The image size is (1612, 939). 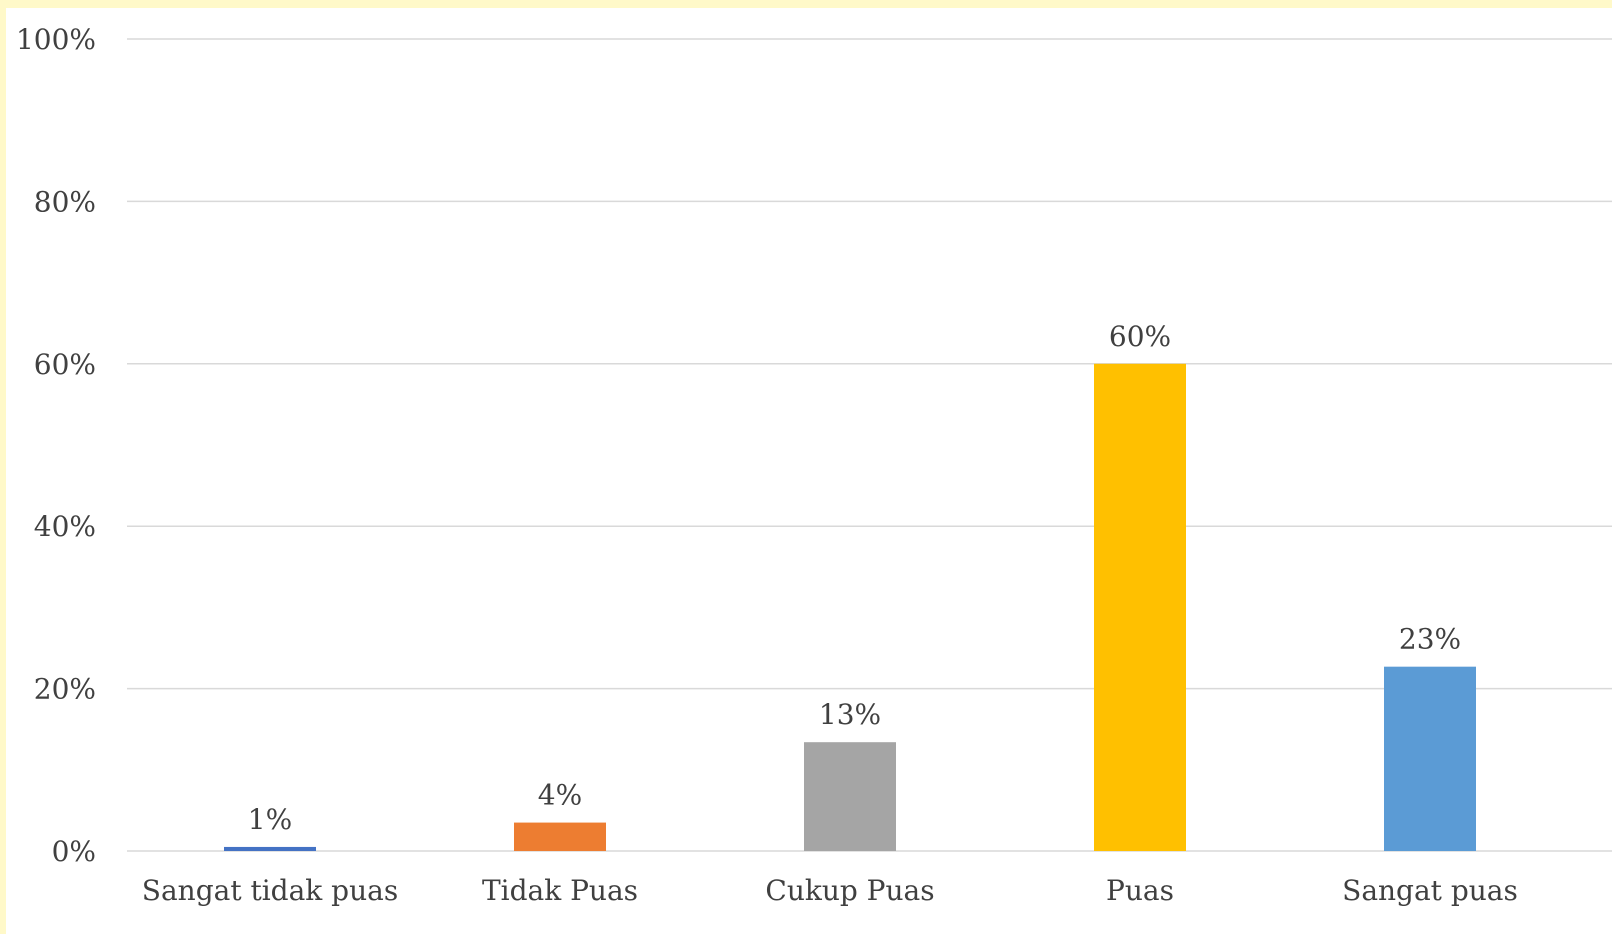 What do you see at coordinates (270, 890) in the screenshot?
I see `x-tick-label: Sangat tidak puas` at bounding box center [270, 890].